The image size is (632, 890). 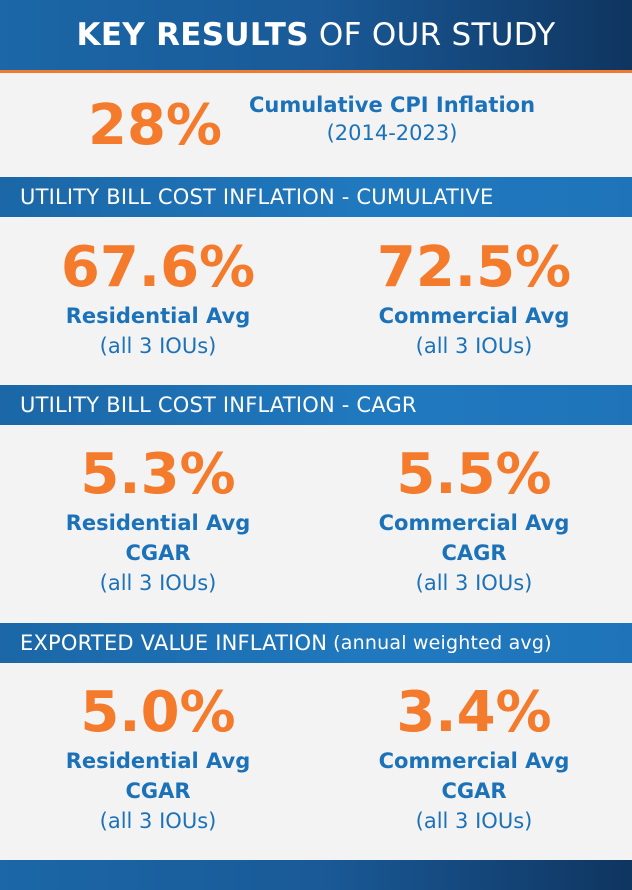 What do you see at coordinates (474, 712) in the screenshot?
I see `stat-value: 3.4%` at bounding box center [474, 712].